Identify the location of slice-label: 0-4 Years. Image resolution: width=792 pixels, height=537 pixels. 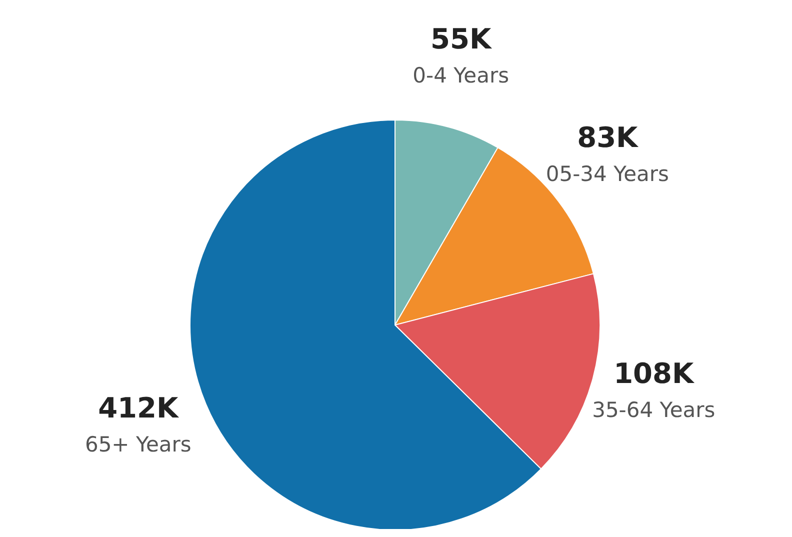
(461, 75).